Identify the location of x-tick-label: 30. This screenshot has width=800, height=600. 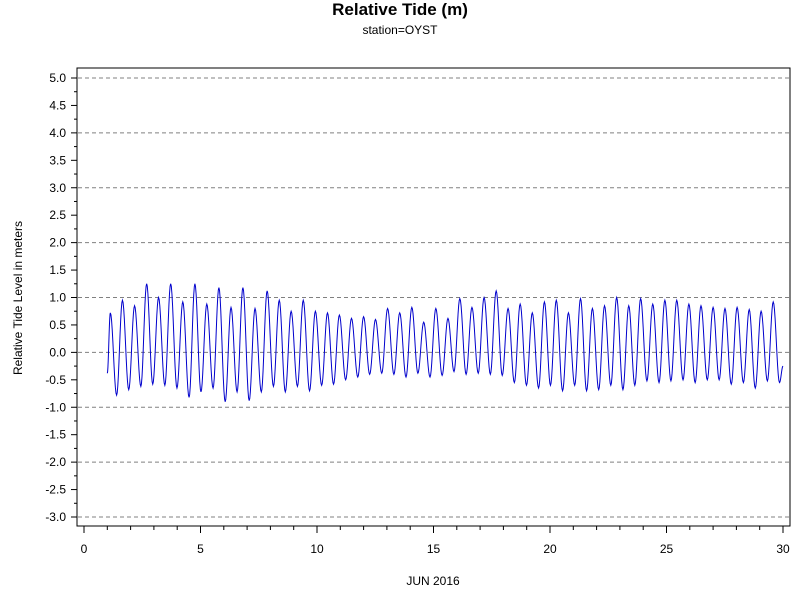
(783, 549).